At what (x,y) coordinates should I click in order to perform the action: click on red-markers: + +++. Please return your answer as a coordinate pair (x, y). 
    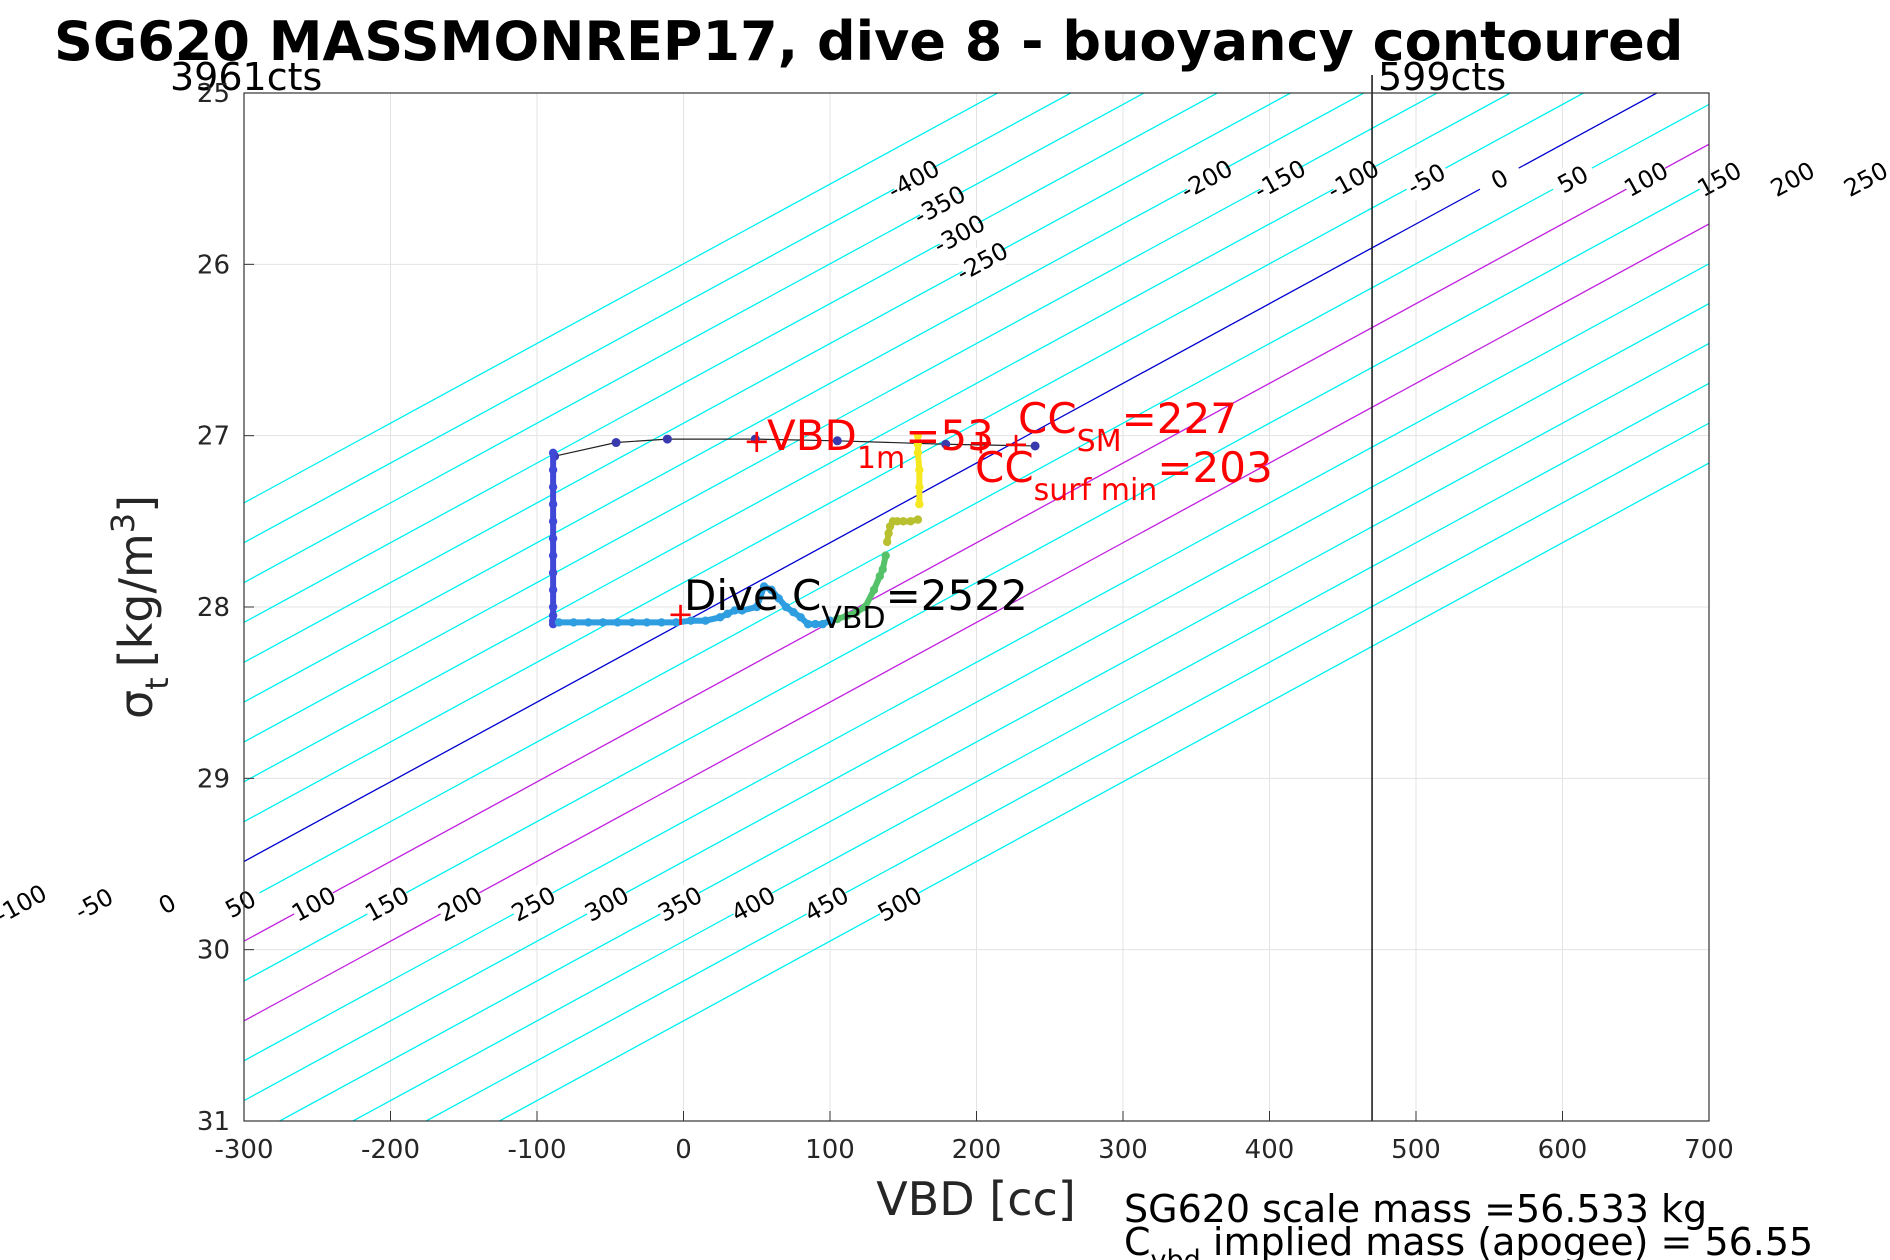
    Looking at the image, I should click on (848, 527).